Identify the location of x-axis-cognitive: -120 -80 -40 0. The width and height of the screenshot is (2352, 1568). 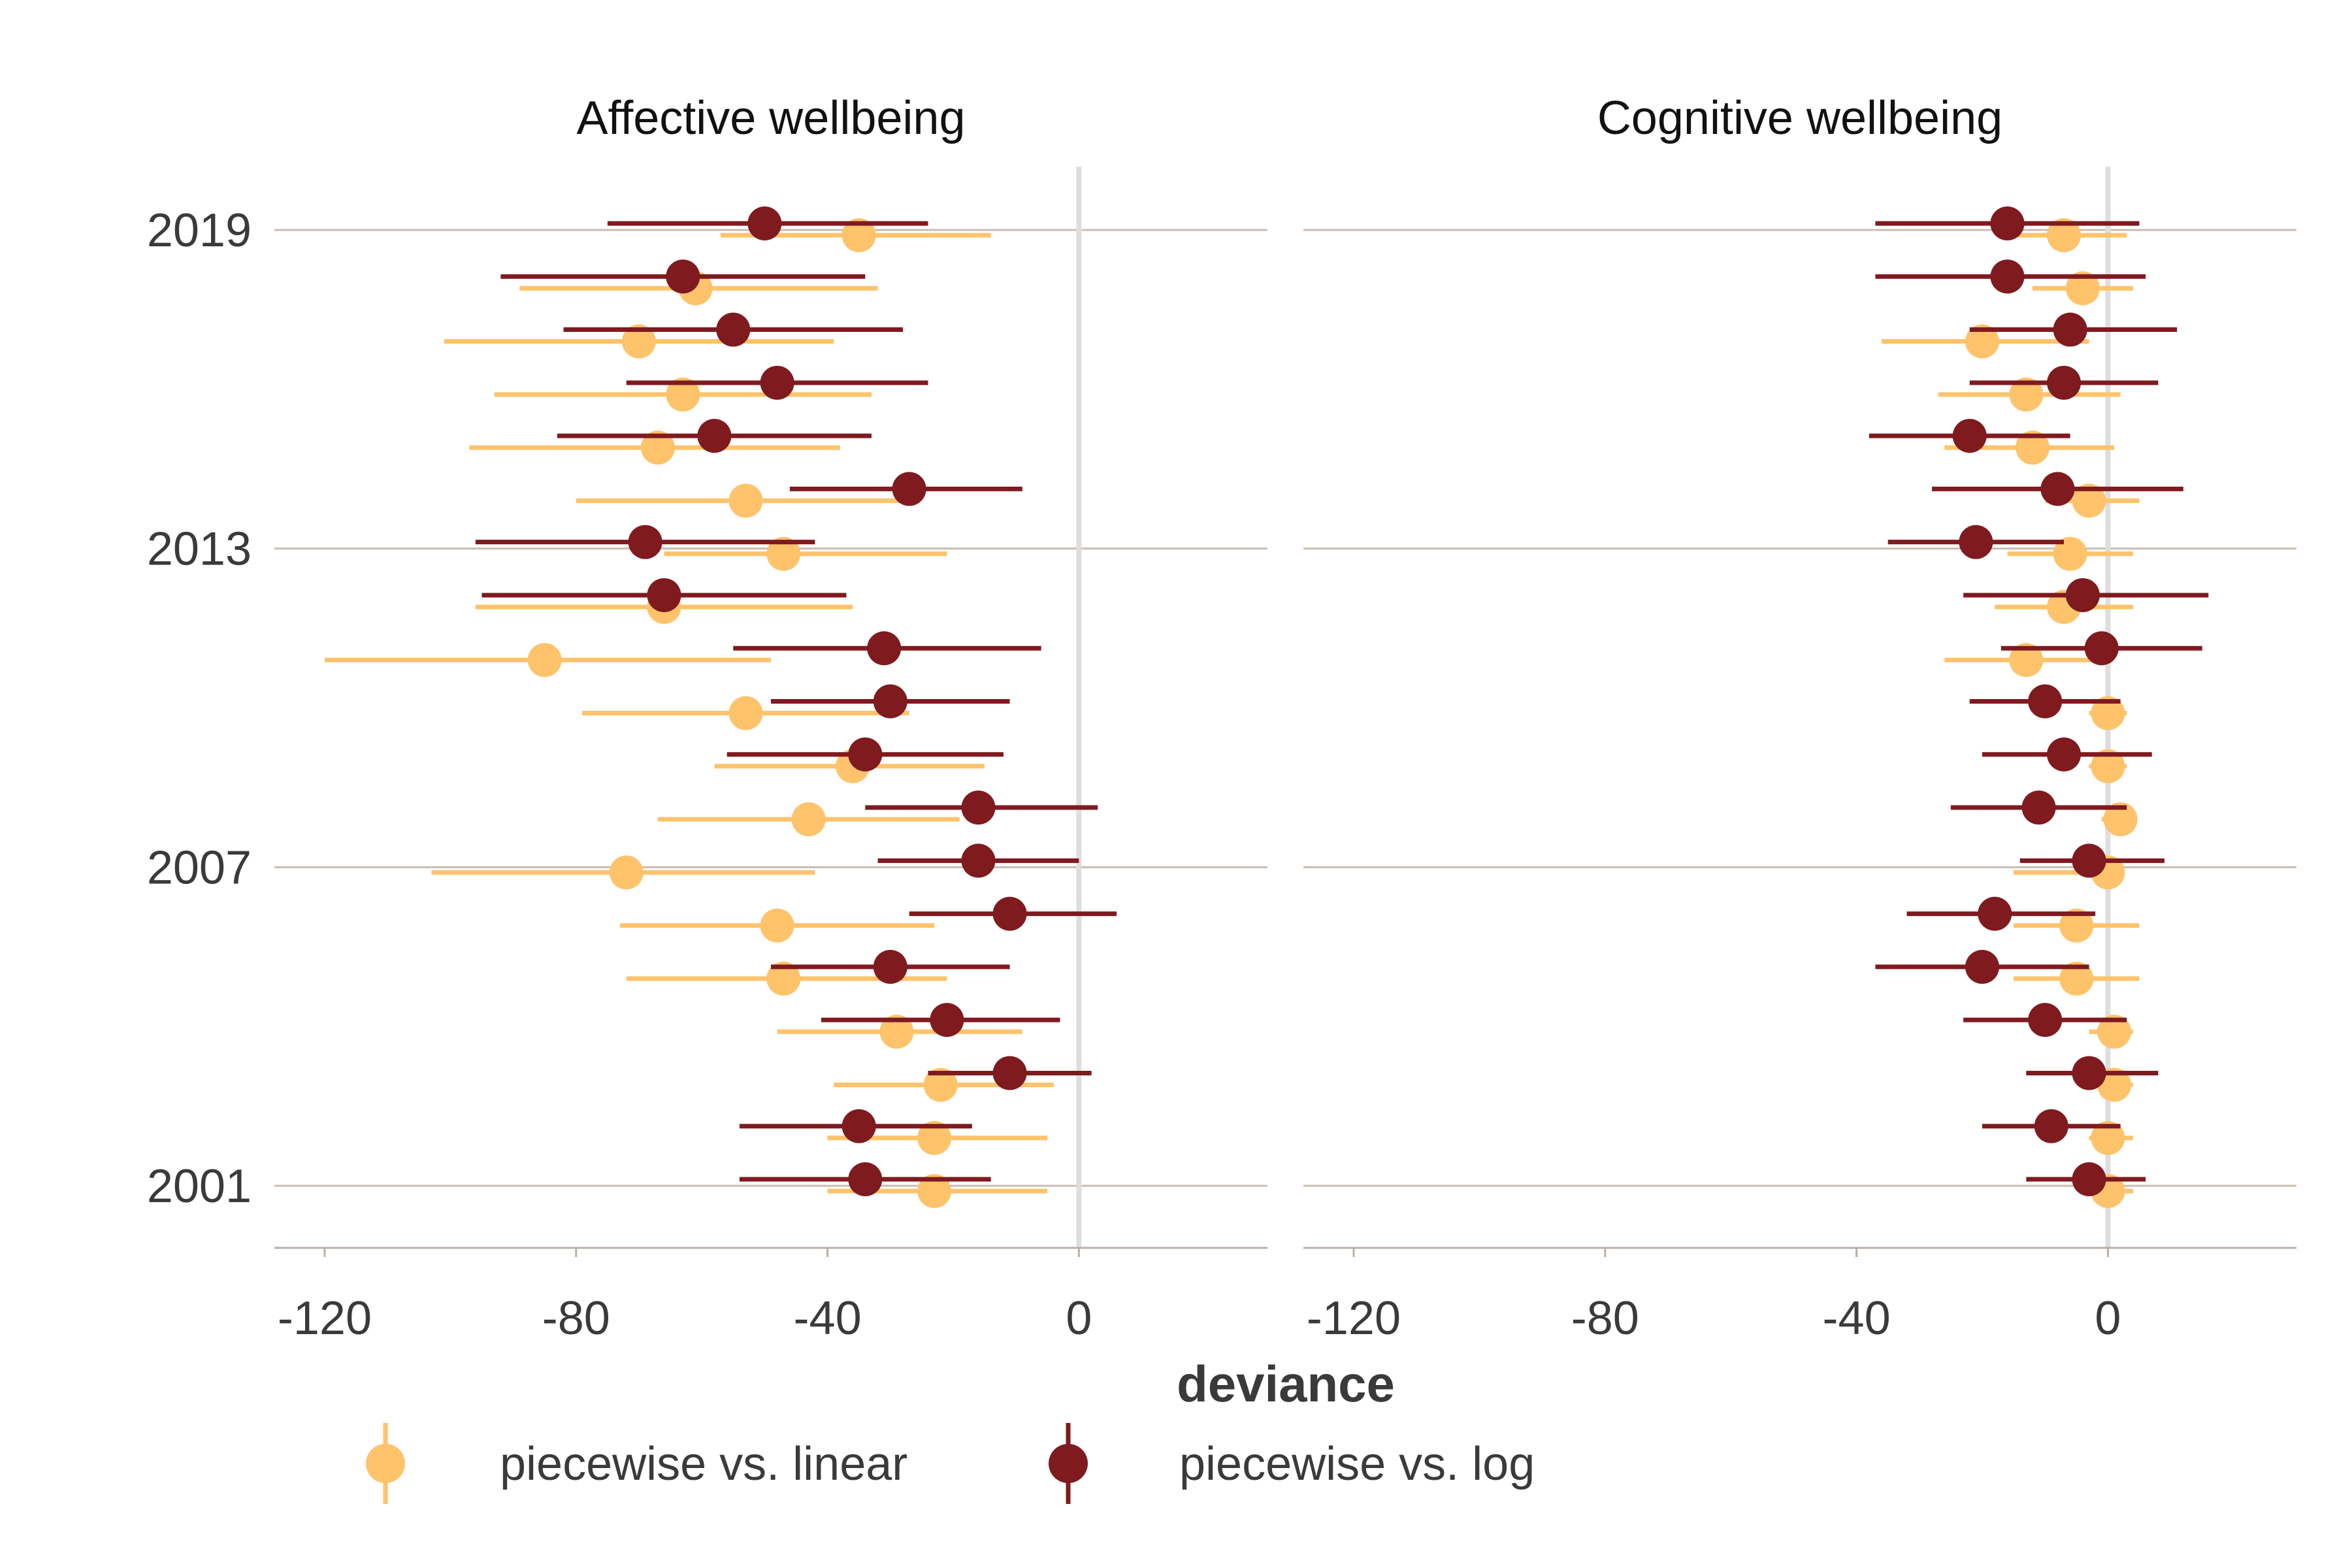
(1799, 1296).